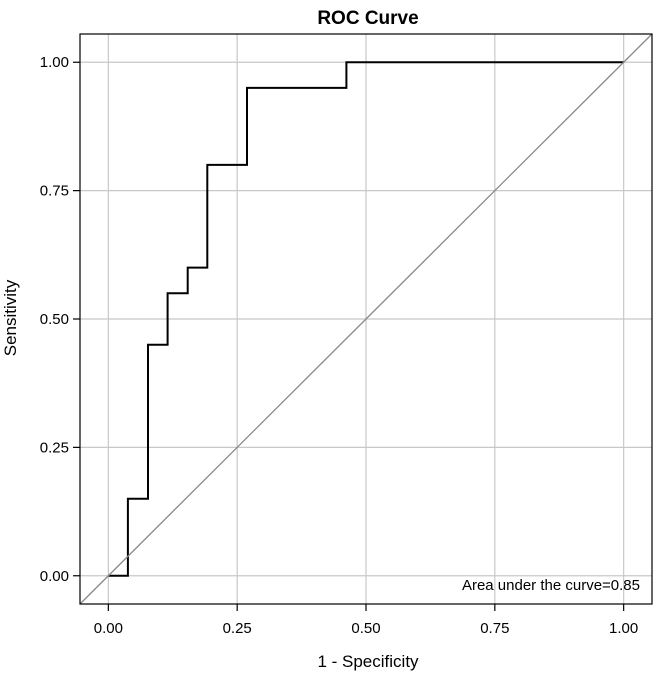 The height and width of the screenshot is (678, 657). What do you see at coordinates (54, 191) in the screenshot?
I see `y-tick-label: 0.75` at bounding box center [54, 191].